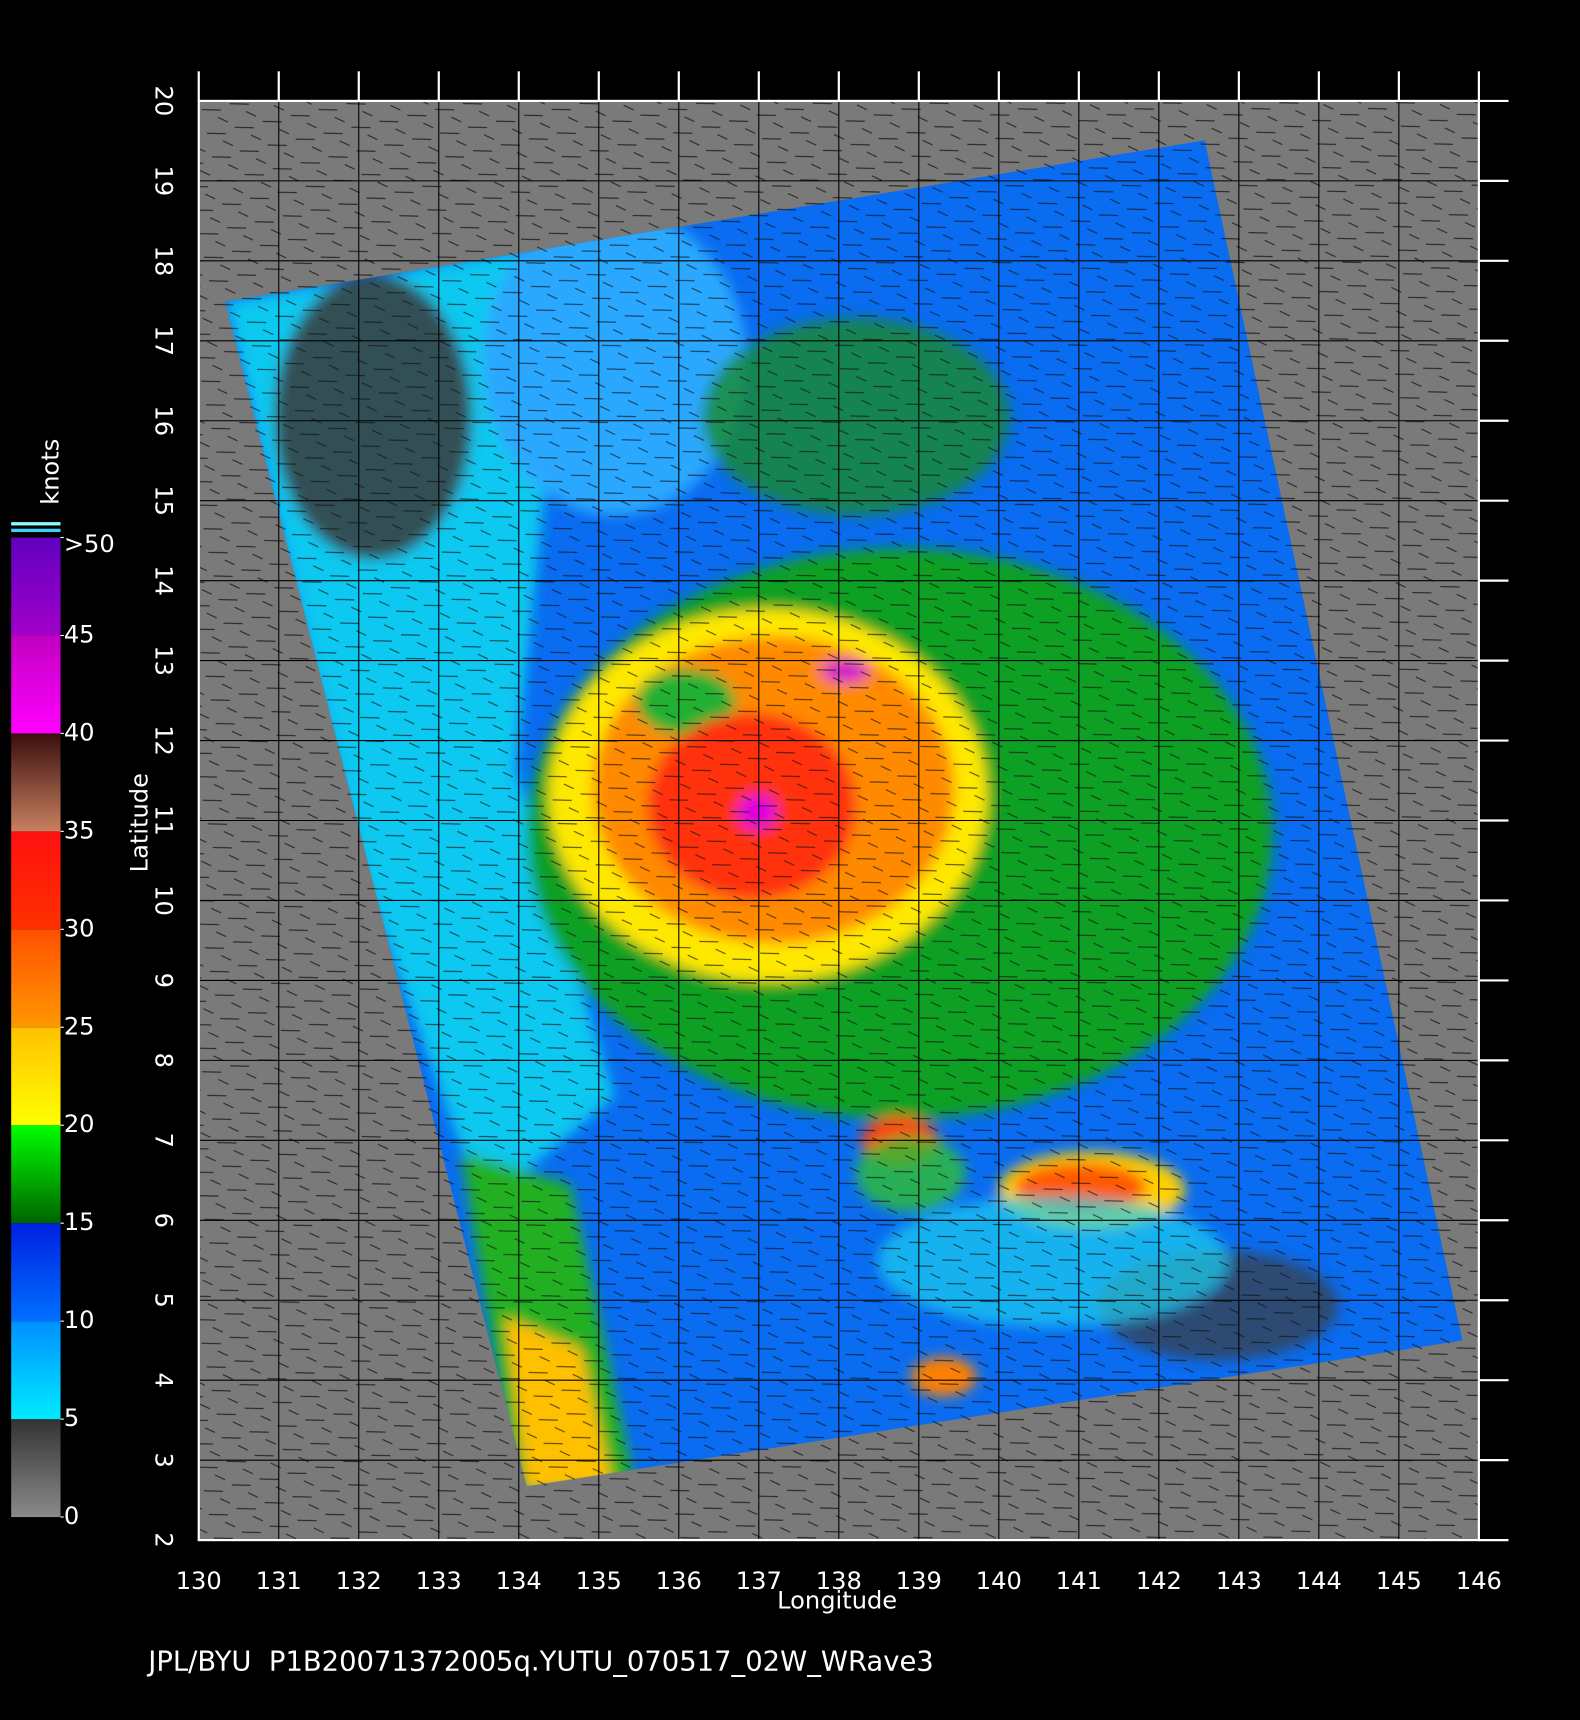 The height and width of the screenshot is (1720, 1580). Describe the element at coordinates (279, 1581) in the screenshot. I see `x-tick-label: 131` at that location.